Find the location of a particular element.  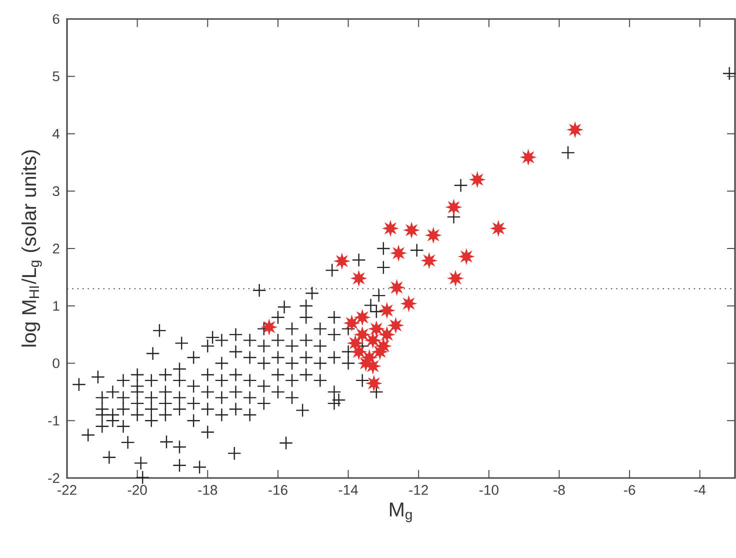

x-tick-label: -4 is located at coordinates (700, 490).